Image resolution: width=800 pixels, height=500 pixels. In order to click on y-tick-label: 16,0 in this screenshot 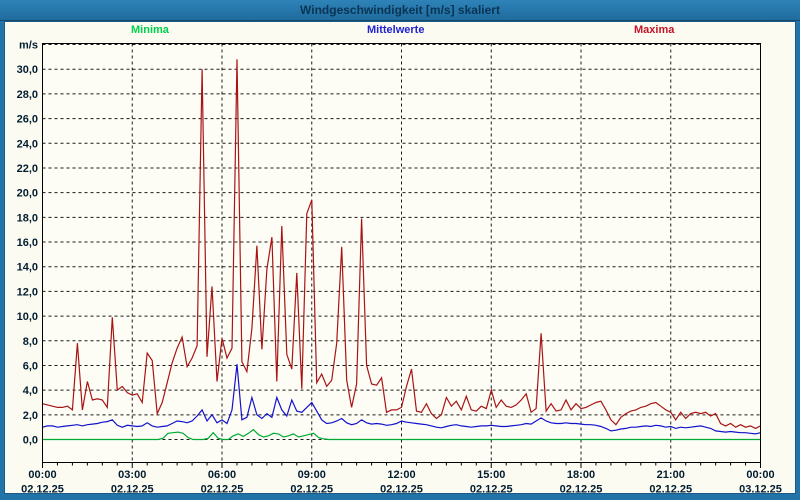, I will do `click(27, 243)`.